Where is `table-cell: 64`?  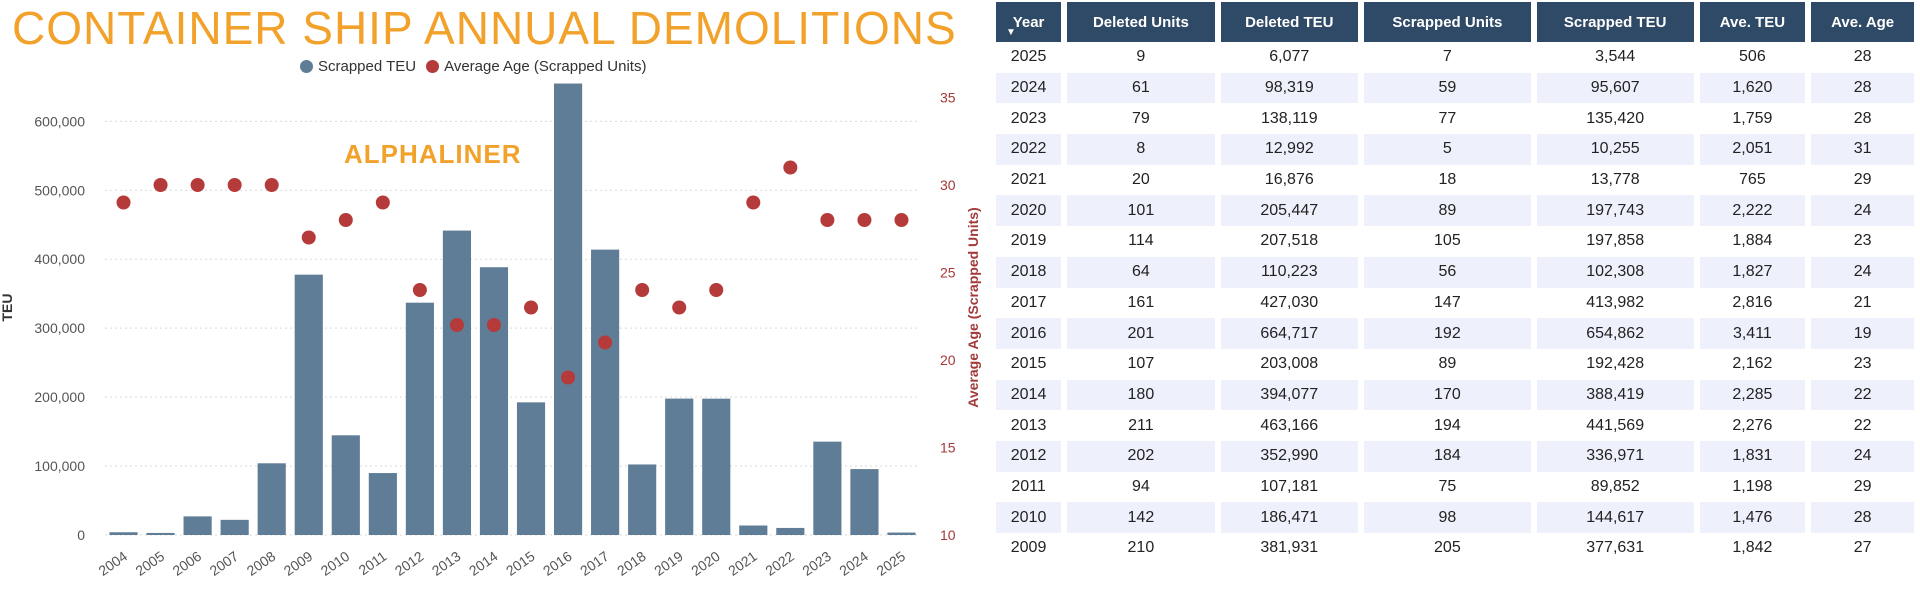
table-cell: 64 is located at coordinates (1141, 272).